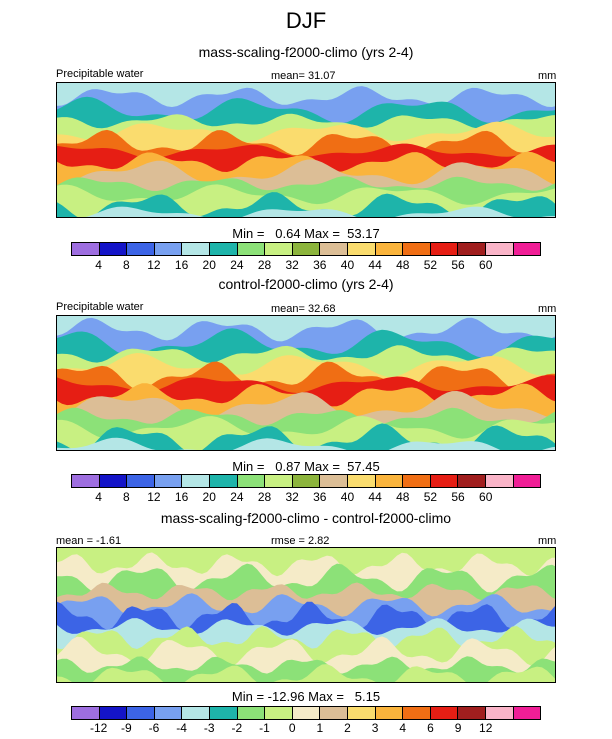  I want to click on colorbar-tick-label: -1, so click(264, 728).